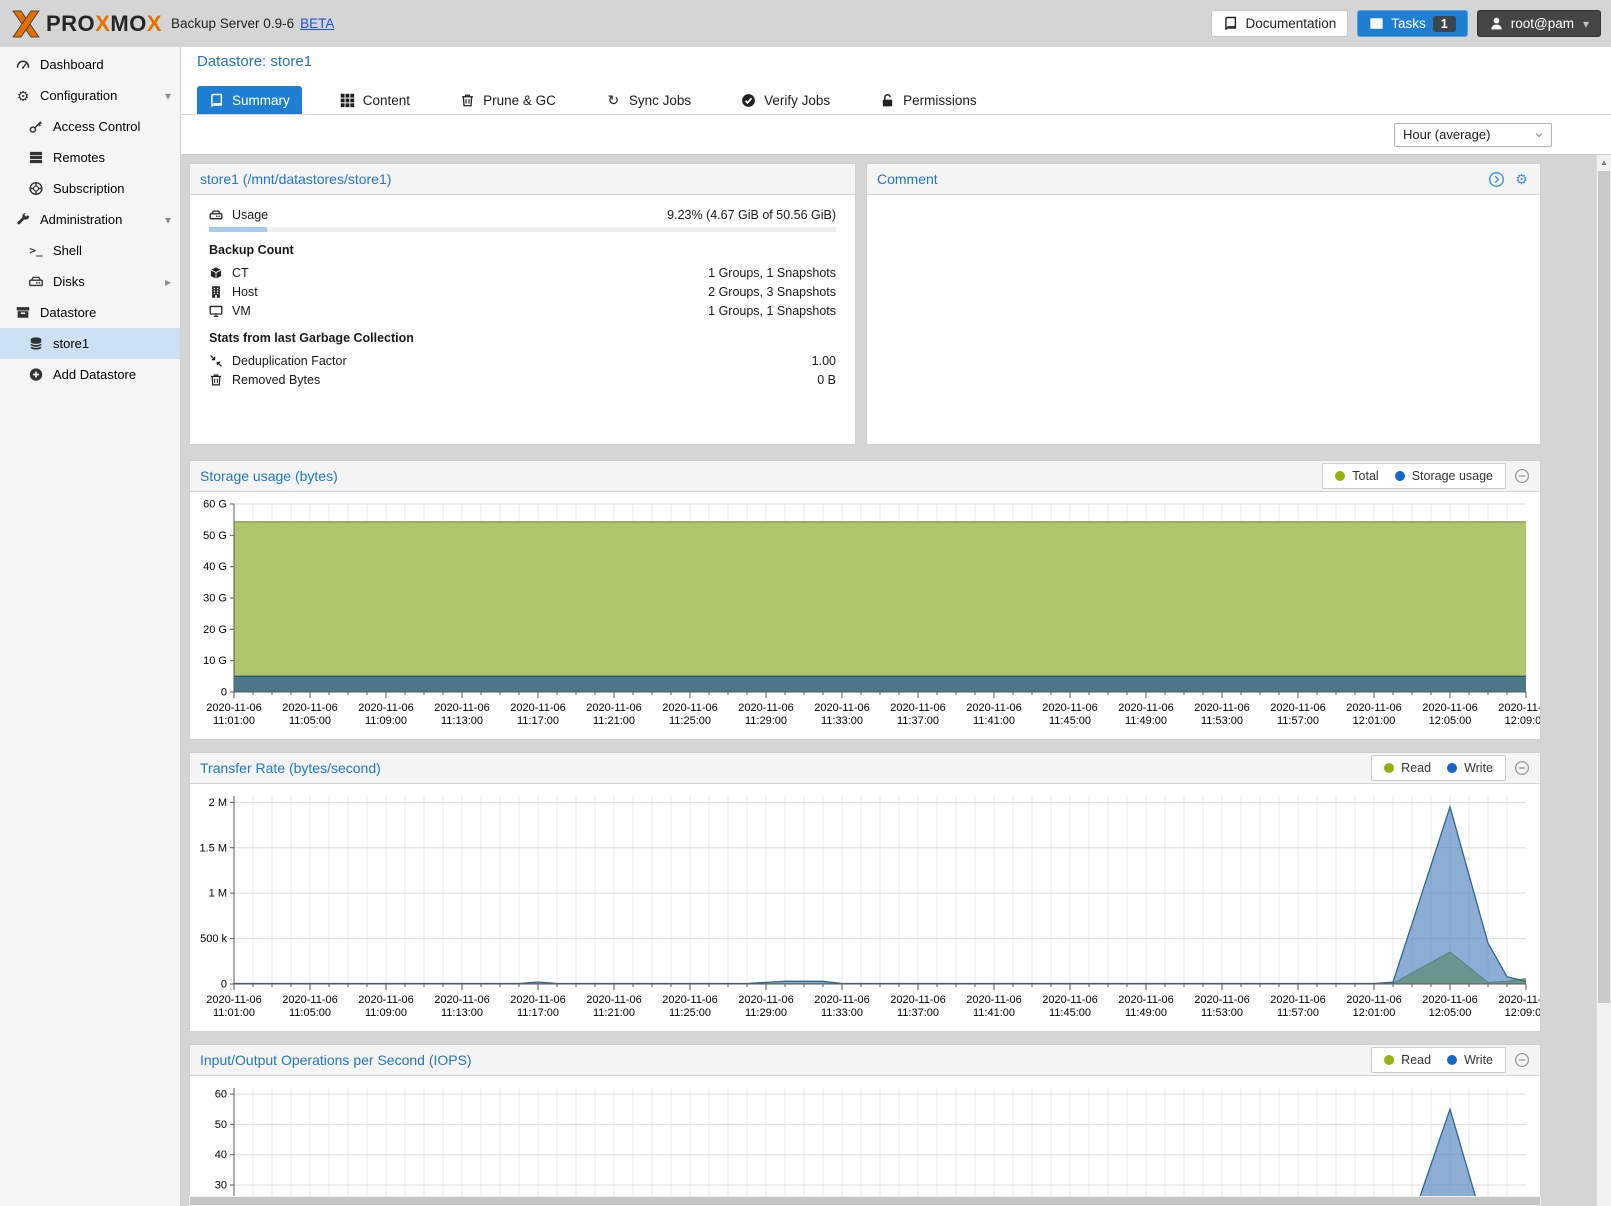 This screenshot has height=1206, width=1611. Describe the element at coordinates (245, 291) in the screenshot. I see `stat-label: Host` at that location.